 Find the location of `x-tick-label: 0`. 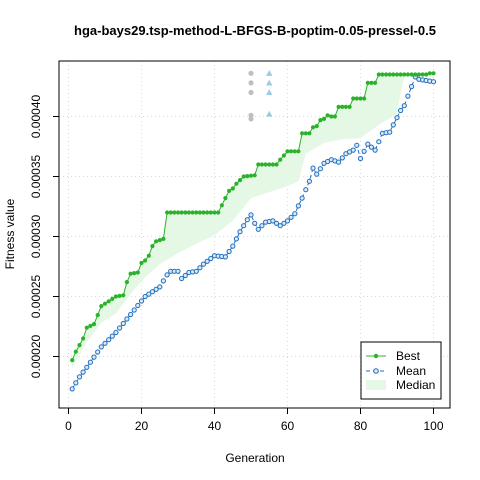

x-tick-label: 0 is located at coordinates (68, 426).